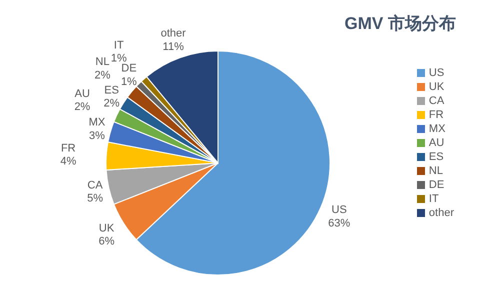 This screenshot has width=478, height=286. What do you see at coordinates (339, 223) in the screenshot?
I see `data-label: 63%` at bounding box center [339, 223].